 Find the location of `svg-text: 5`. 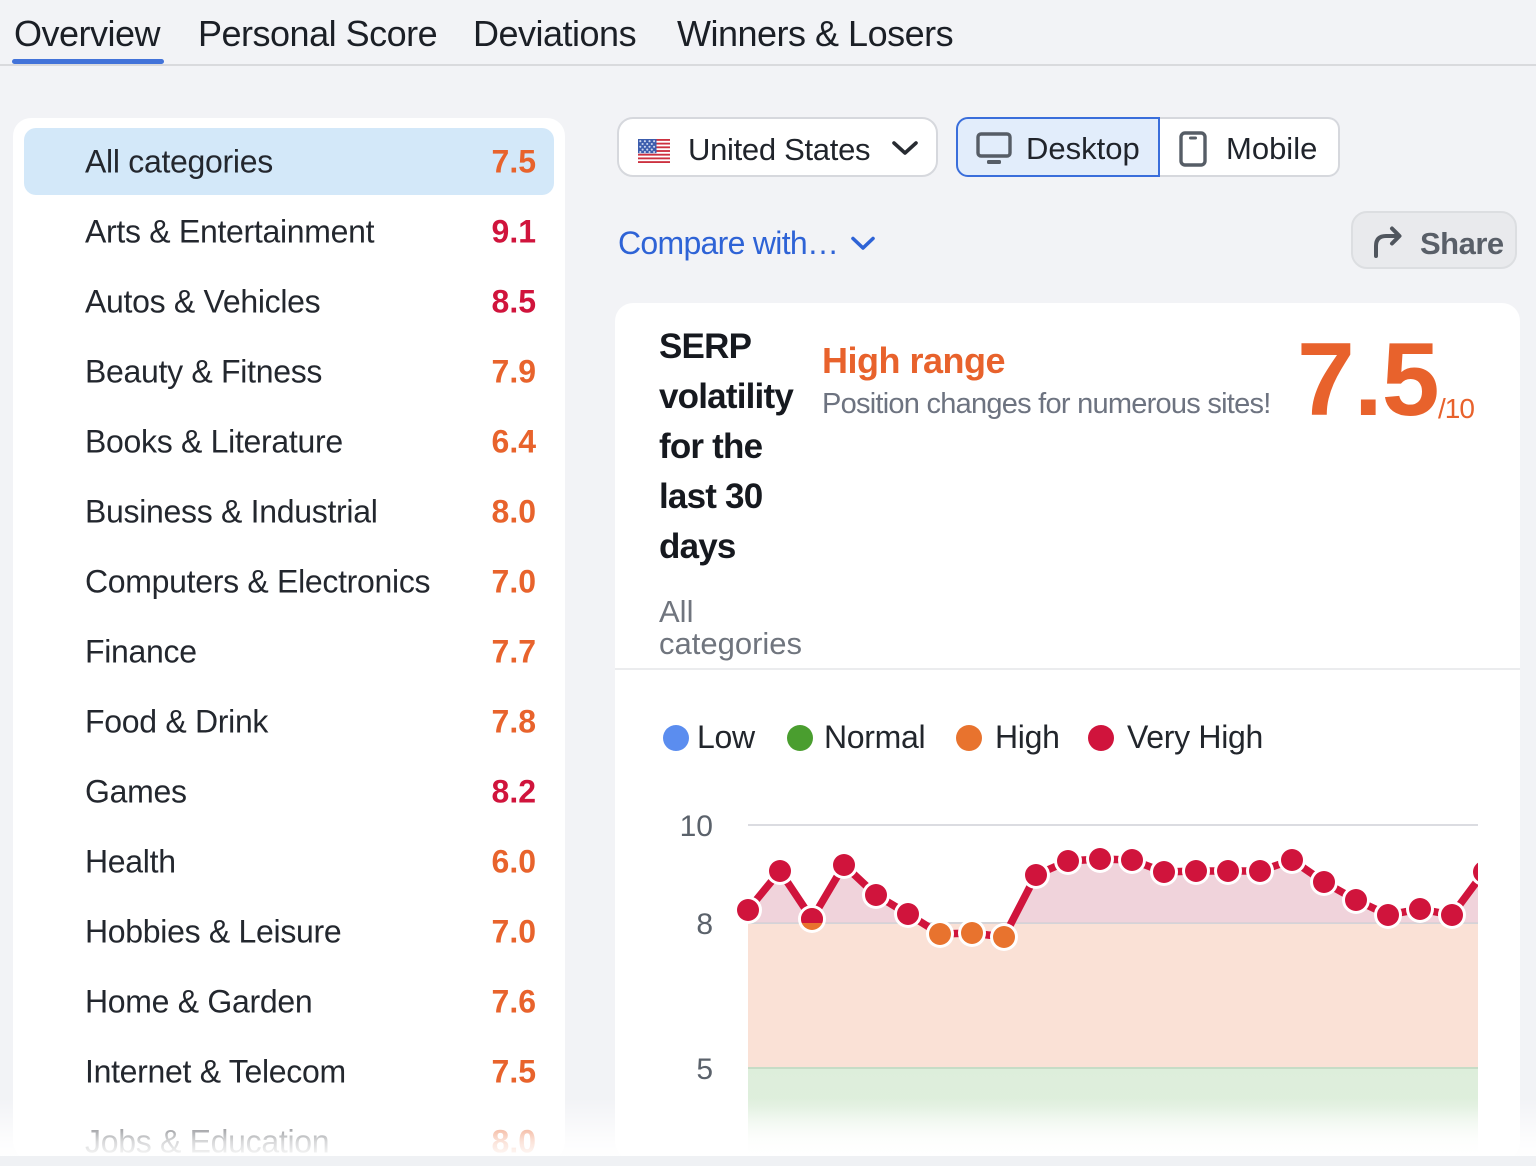

svg-text: 5 is located at coordinates (704, 1069).